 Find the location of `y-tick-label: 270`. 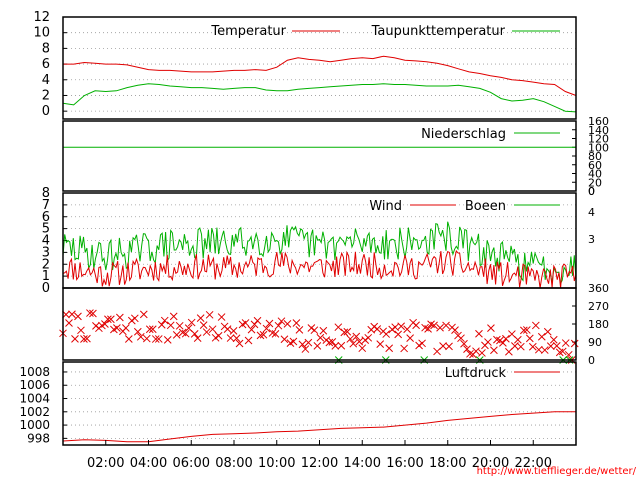

y-tick-label: 270 is located at coordinates (598, 306).